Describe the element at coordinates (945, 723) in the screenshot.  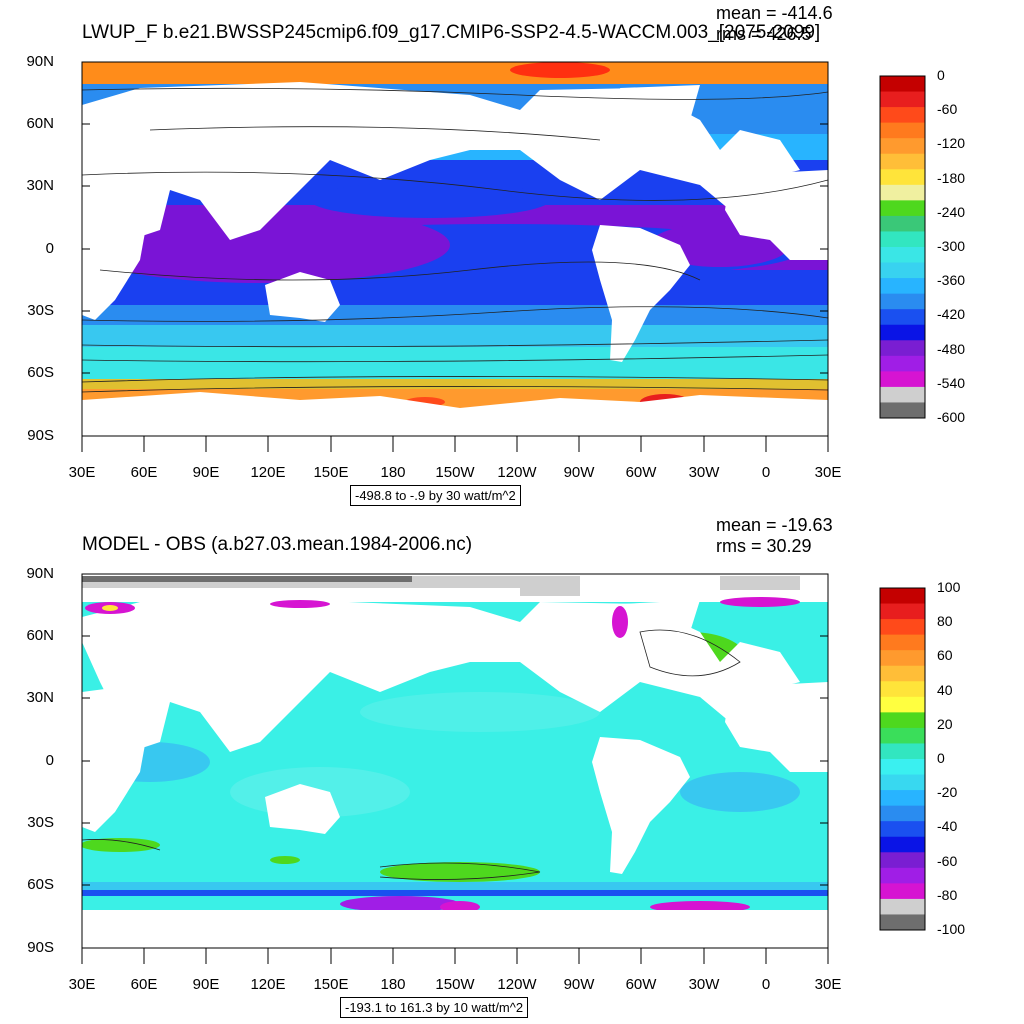
I see `colorbar-label: 20` at that location.